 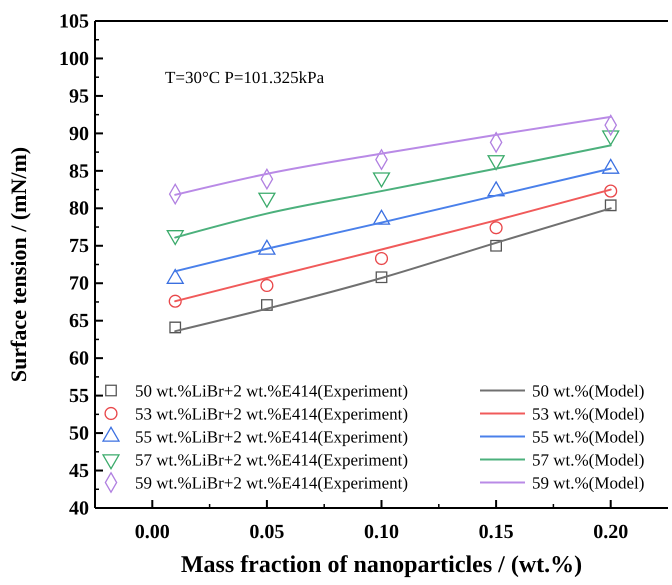 What do you see at coordinates (79, 283) in the screenshot?
I see `y-tick-label: 70` at bounding box center [79, 283].